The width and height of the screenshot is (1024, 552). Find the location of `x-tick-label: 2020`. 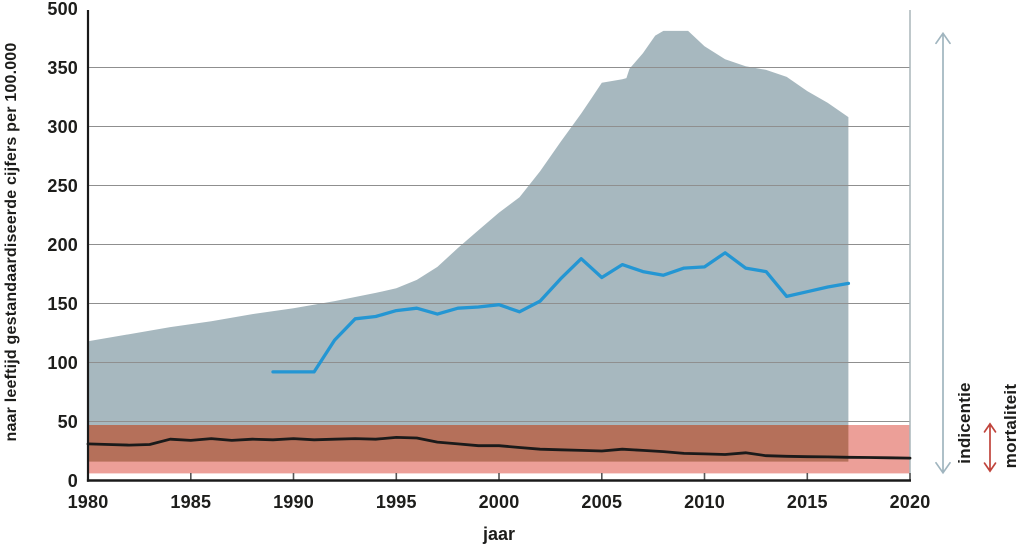

x-tick-label: 2020 is located at coordinates (910, 502).